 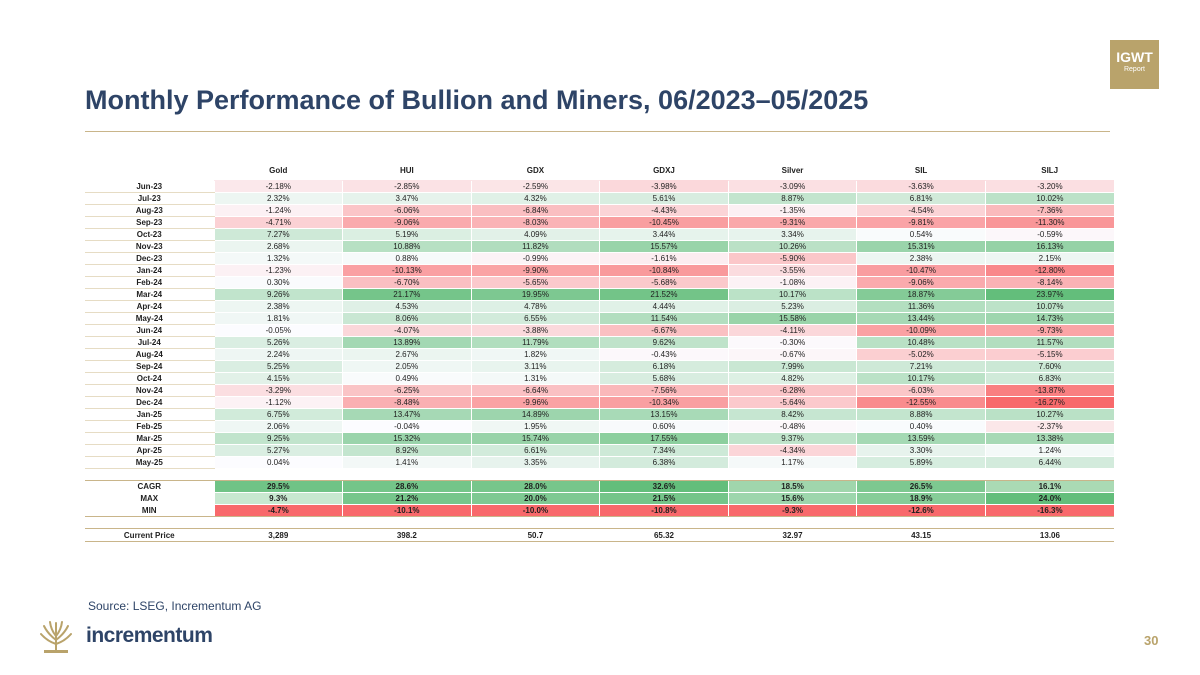 What do you see at coordinates (921, 294) in the screenshot?
I see `value-cell: 18.87%` at bounding box center [921, 294].